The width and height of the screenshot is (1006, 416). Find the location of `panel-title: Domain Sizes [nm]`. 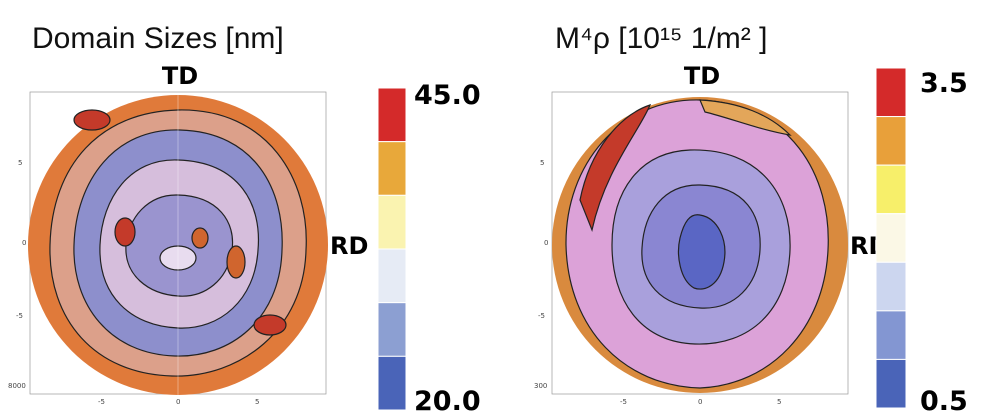

panel-title: Domain Sizes [nm] is located at coordinates (158, 38).